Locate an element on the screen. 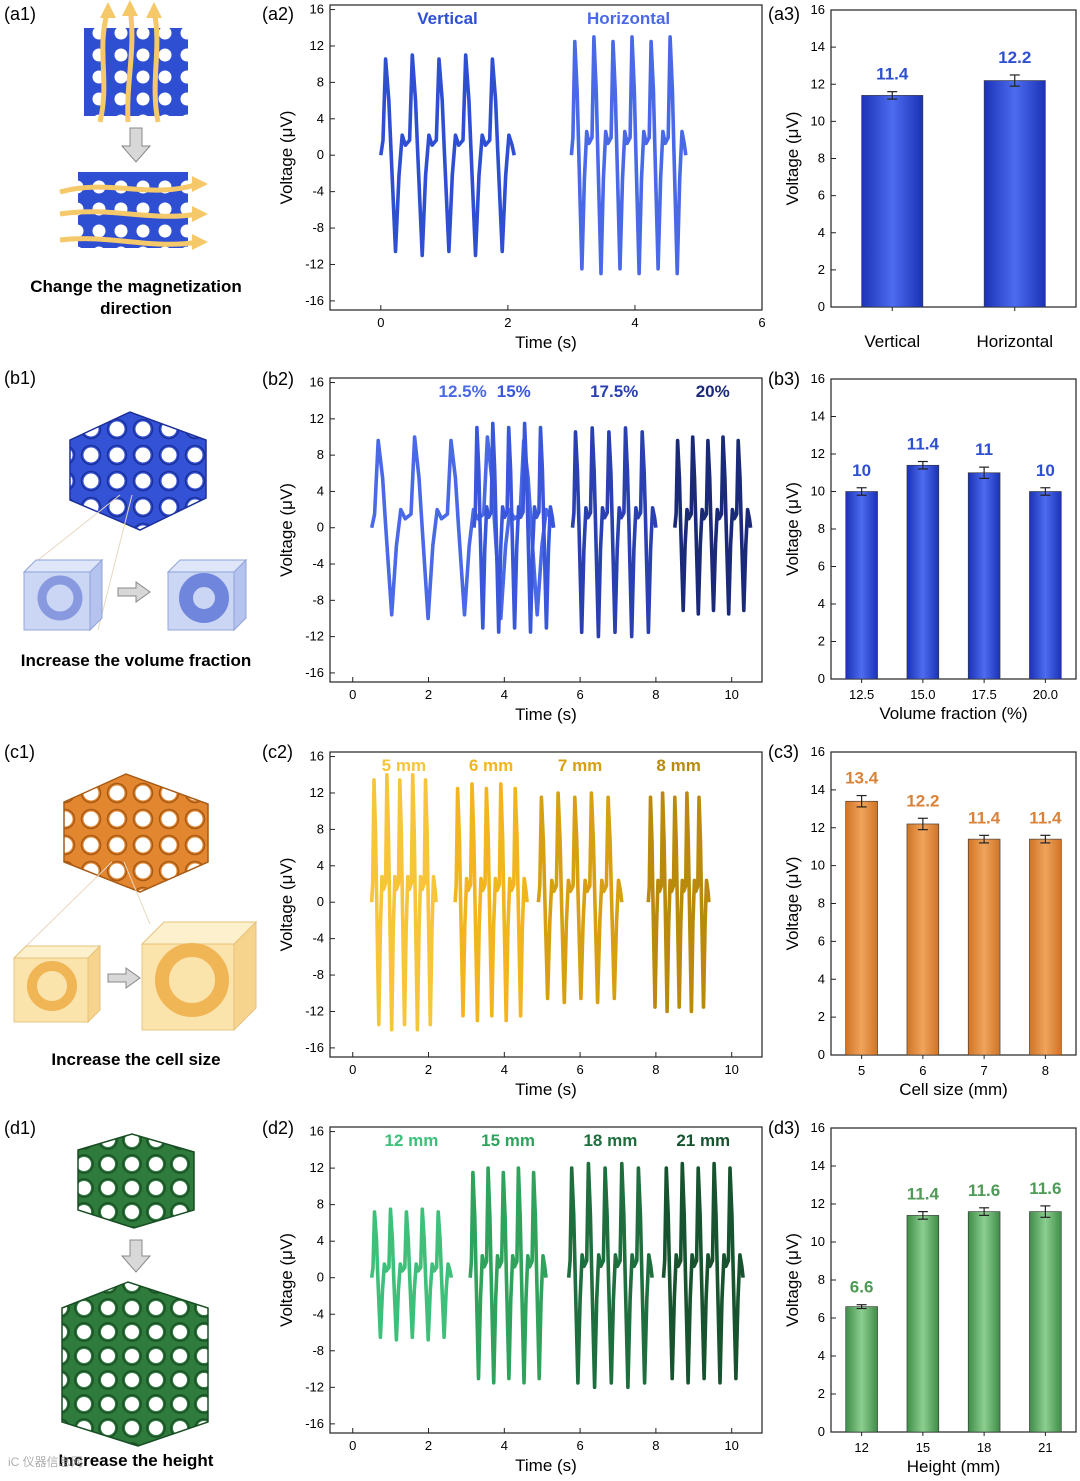 This screenshot has height=1481, width=1080. series-line-12mm is located at coordinates (411, 1274).